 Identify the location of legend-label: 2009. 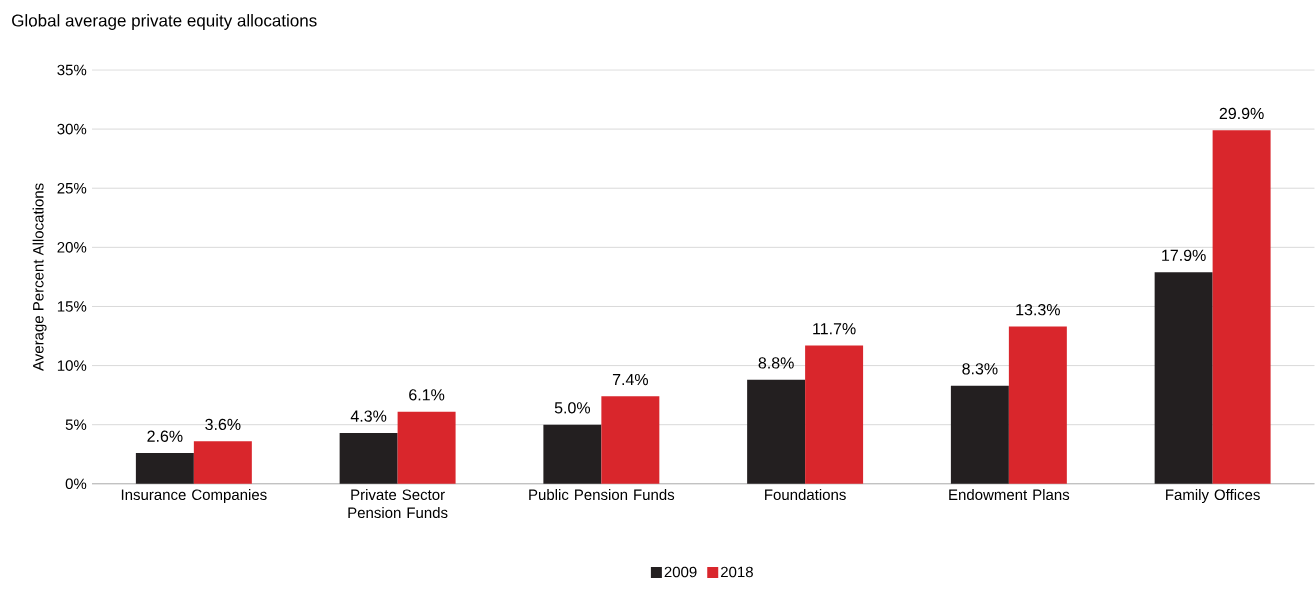
(680, 572).